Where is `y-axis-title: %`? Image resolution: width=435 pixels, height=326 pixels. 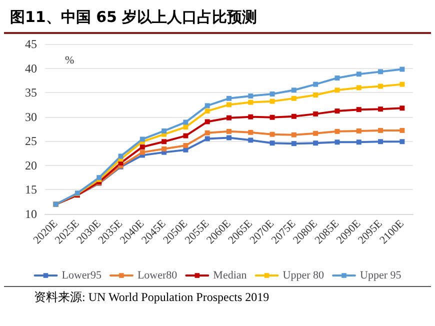 y-axis-title: % is located at coordinates (69, 60).